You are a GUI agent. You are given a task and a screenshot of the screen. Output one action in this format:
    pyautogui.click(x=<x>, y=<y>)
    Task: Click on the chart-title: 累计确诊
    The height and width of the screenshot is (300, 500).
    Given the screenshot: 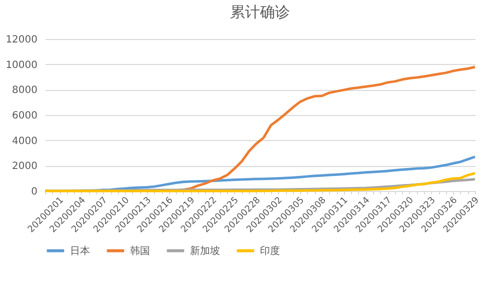 What is the action you would take?
    pyautogui.click(x=260, y=12)
    